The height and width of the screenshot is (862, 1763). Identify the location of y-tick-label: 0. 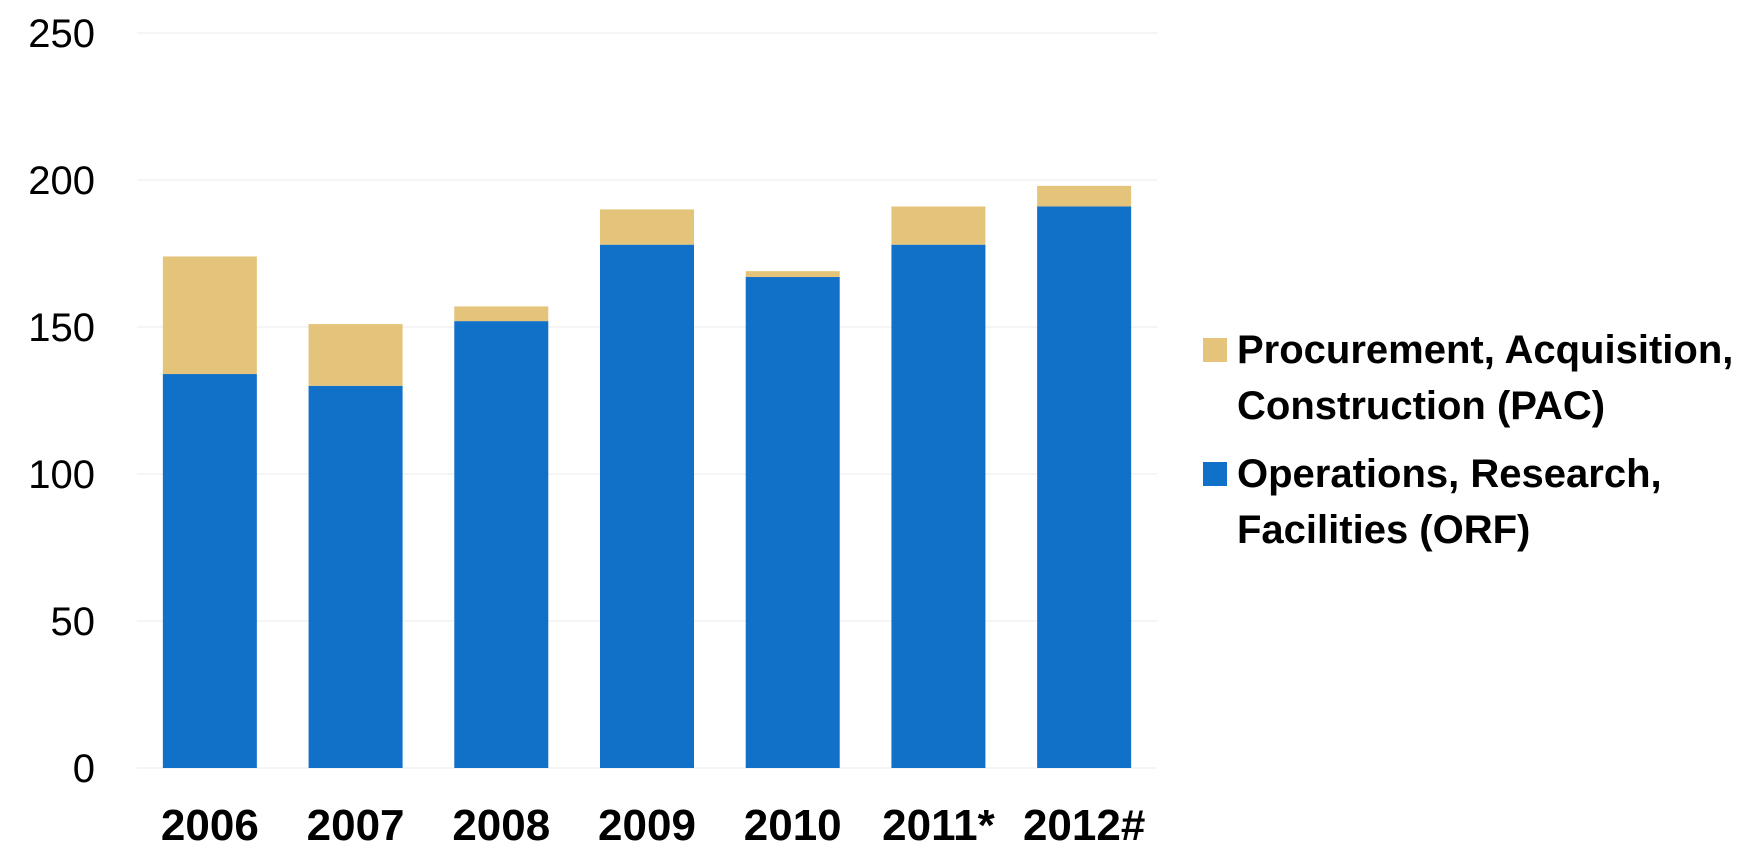
(84, 769).